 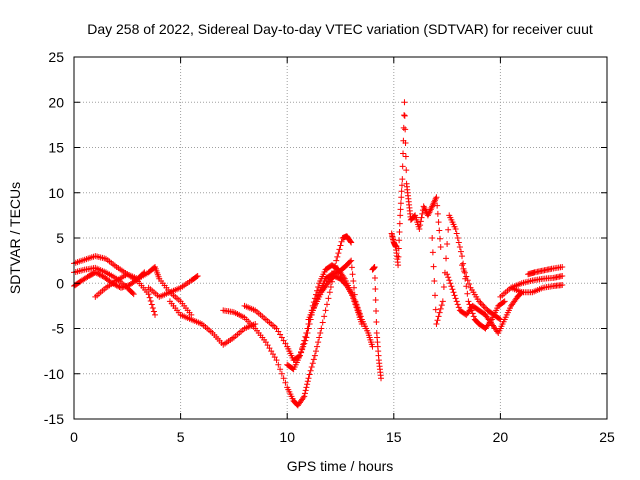 I want to click on y-tick-label: 10, so click(x=56, y=193).